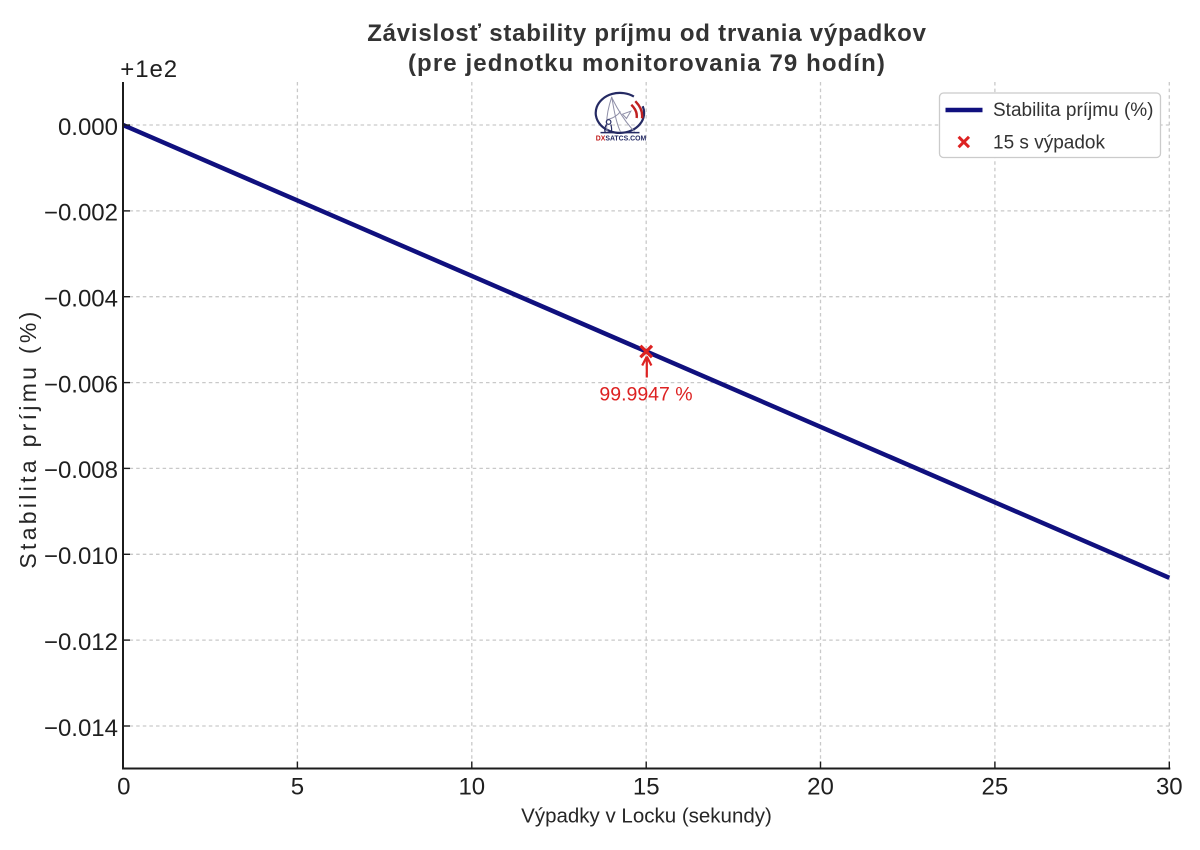 The height and width of the screenshot is (850, 1200). Describe the element at coordinates (820, 787) in the screenshot. I see `svg-text: 20` at that location.